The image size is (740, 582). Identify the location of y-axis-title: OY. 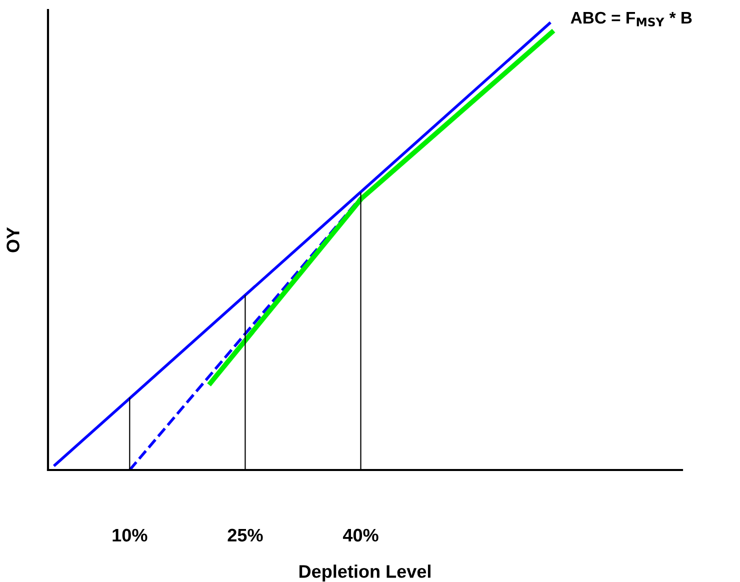
(13, 239).